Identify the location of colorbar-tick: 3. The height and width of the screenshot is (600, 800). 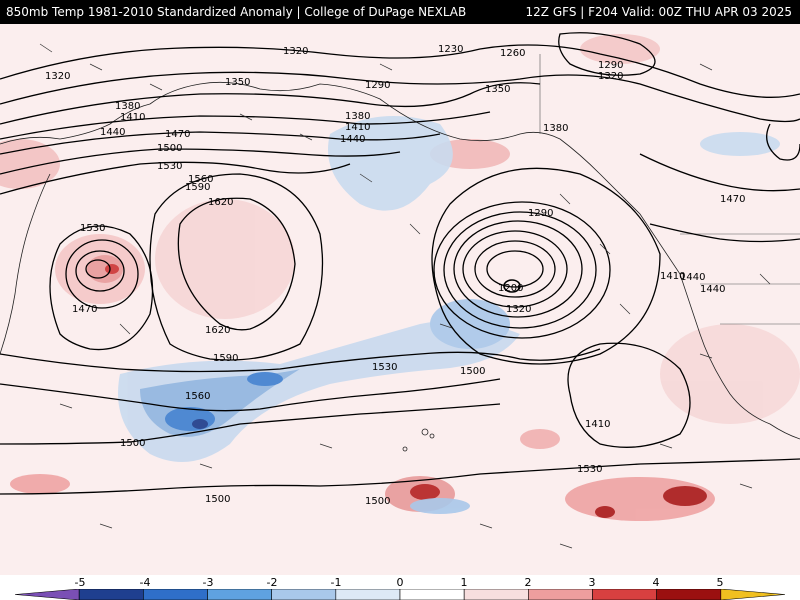
(592, 582).